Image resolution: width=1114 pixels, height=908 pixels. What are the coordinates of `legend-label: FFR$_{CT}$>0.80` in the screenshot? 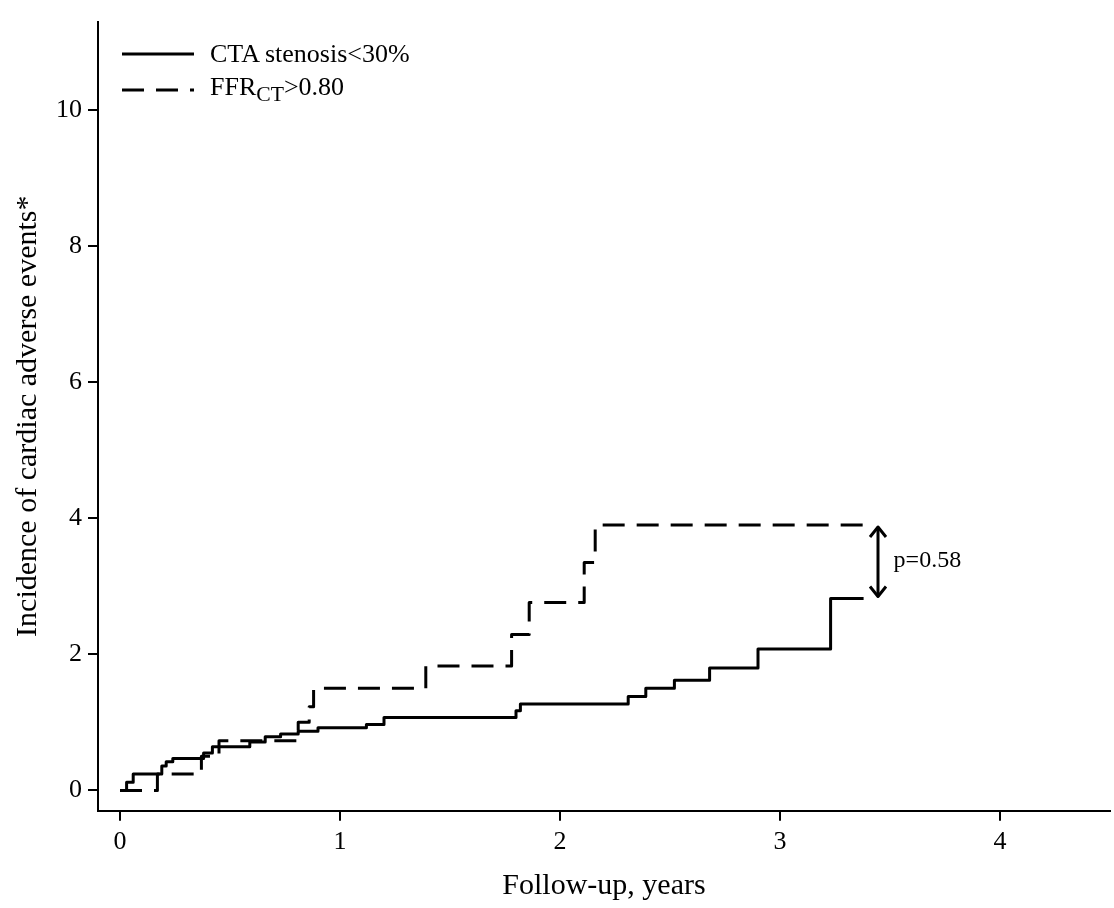 It's located at (277, 90).